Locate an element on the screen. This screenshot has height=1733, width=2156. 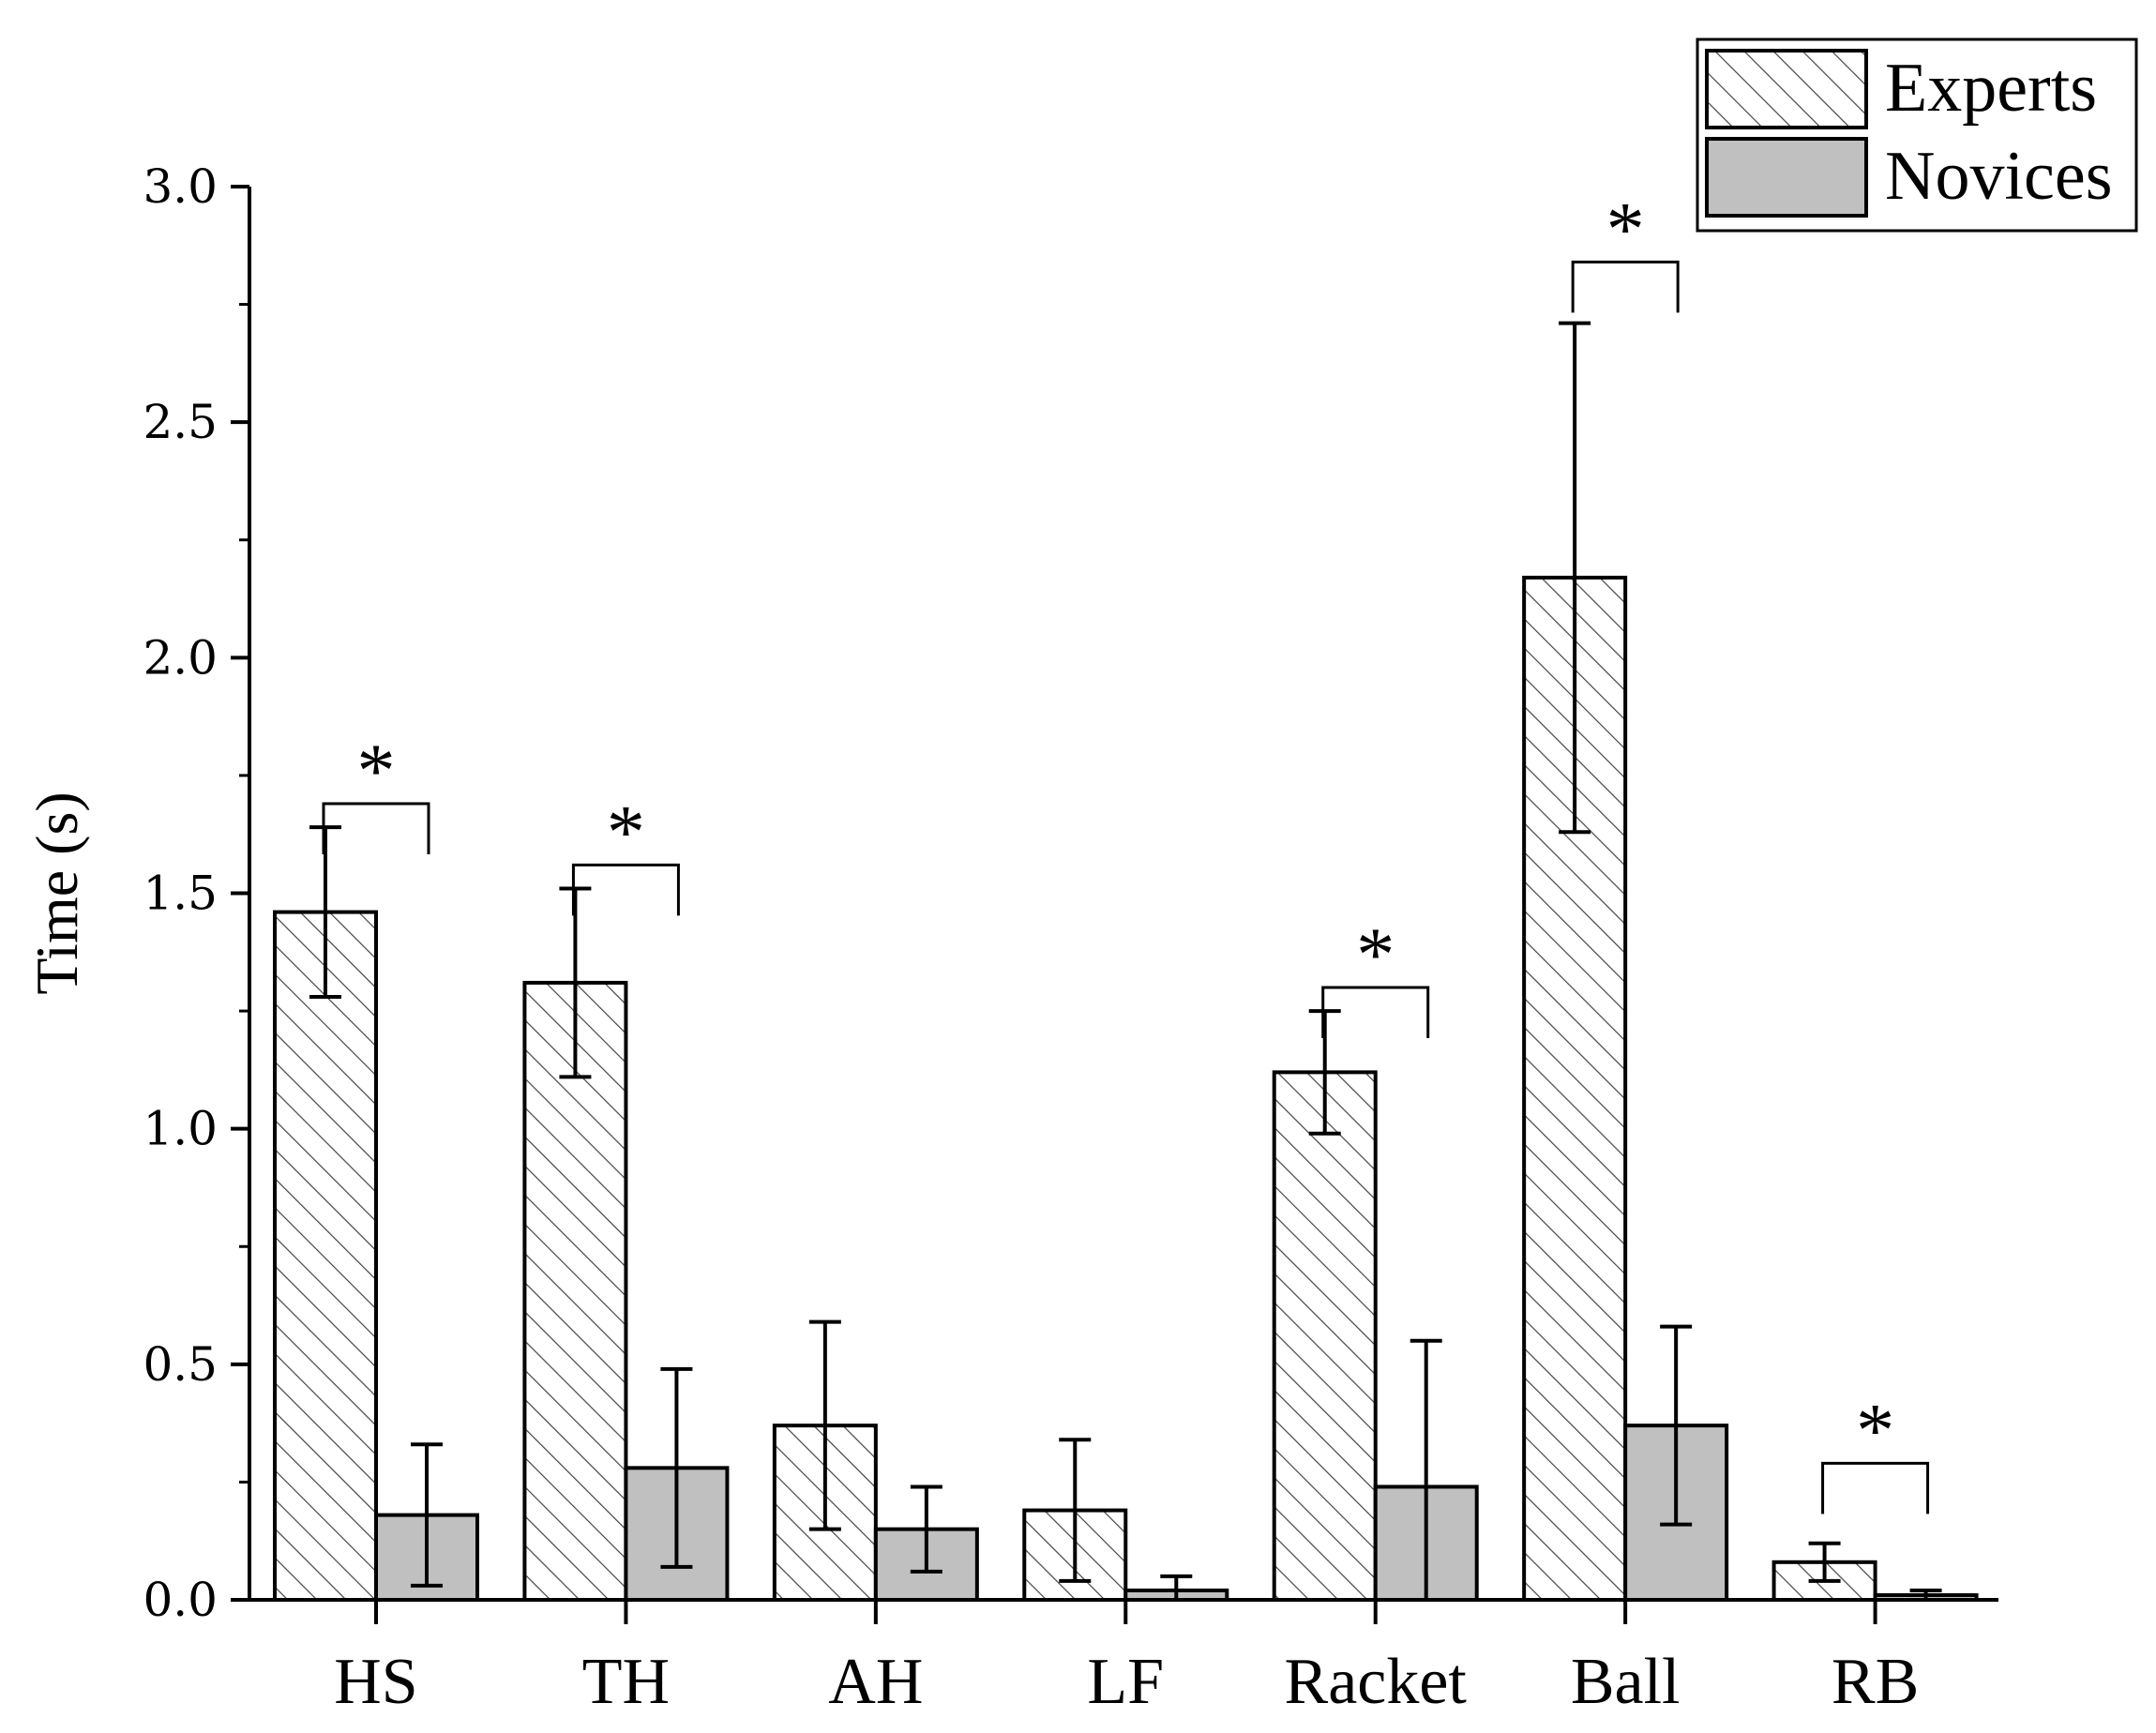
y-tick-label: 3.0 is located at coordinates (180, 186).